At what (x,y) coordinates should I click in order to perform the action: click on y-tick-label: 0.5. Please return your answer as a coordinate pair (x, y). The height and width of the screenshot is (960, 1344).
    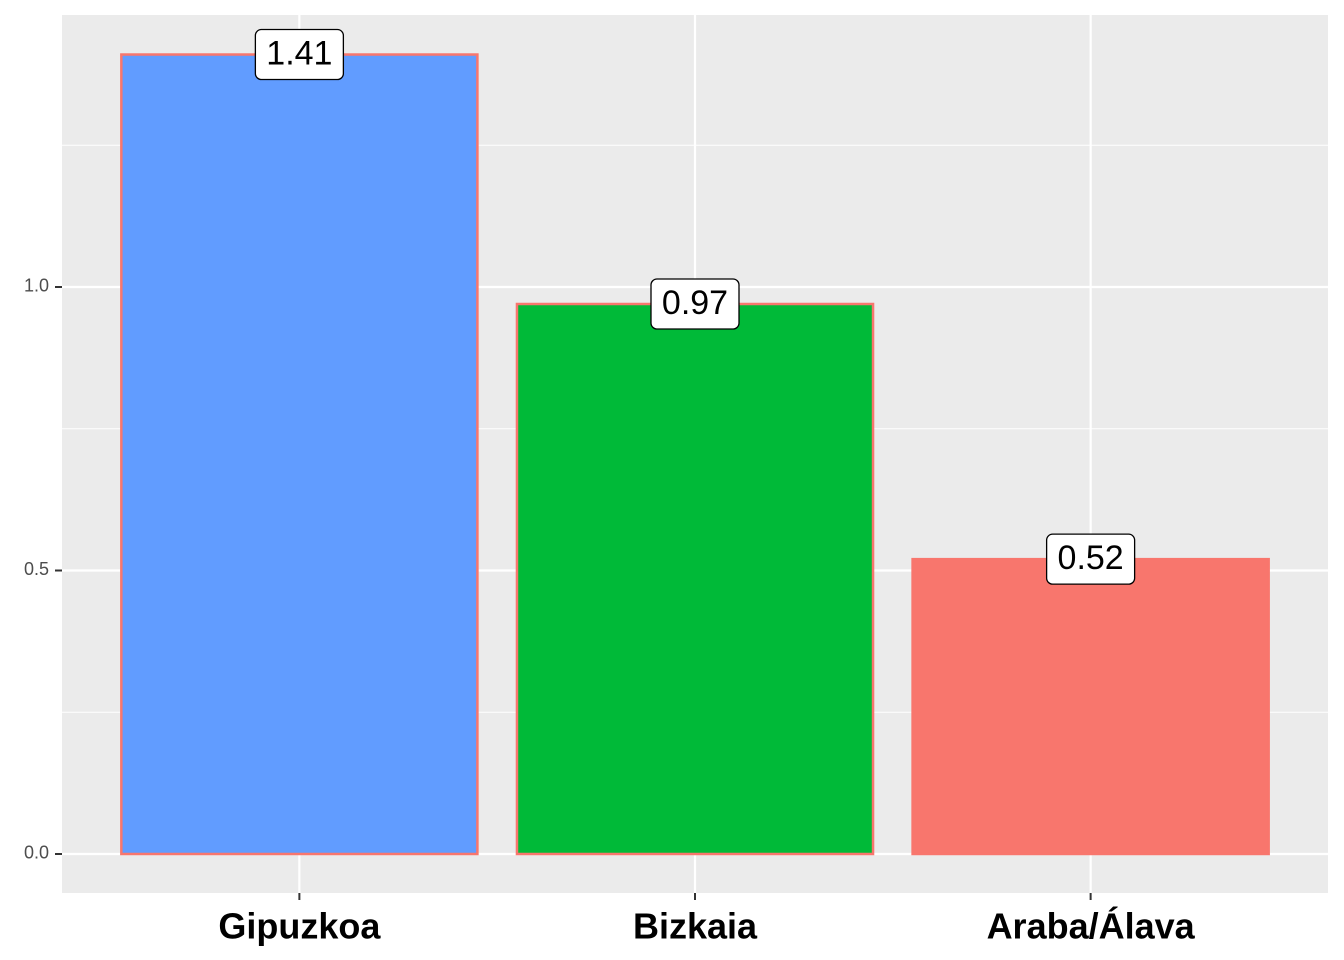
    Looking at the image, I should click on (36, 569).